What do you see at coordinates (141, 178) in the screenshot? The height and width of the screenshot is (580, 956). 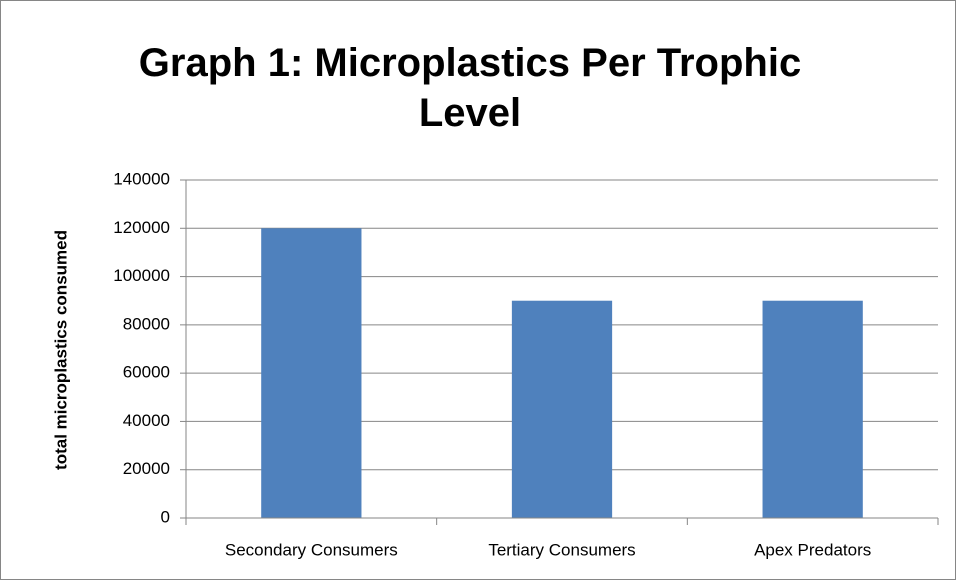 I see `y-tick-label: 140000` at bounding box center [141, 178].